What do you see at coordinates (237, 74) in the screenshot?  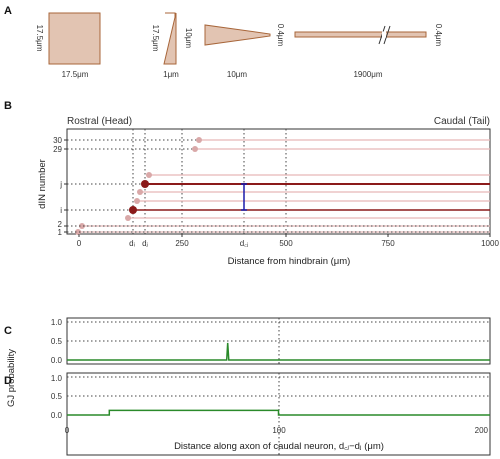 I see `taper2-bottom-label: 10μm` at bounding box center [237, 74].